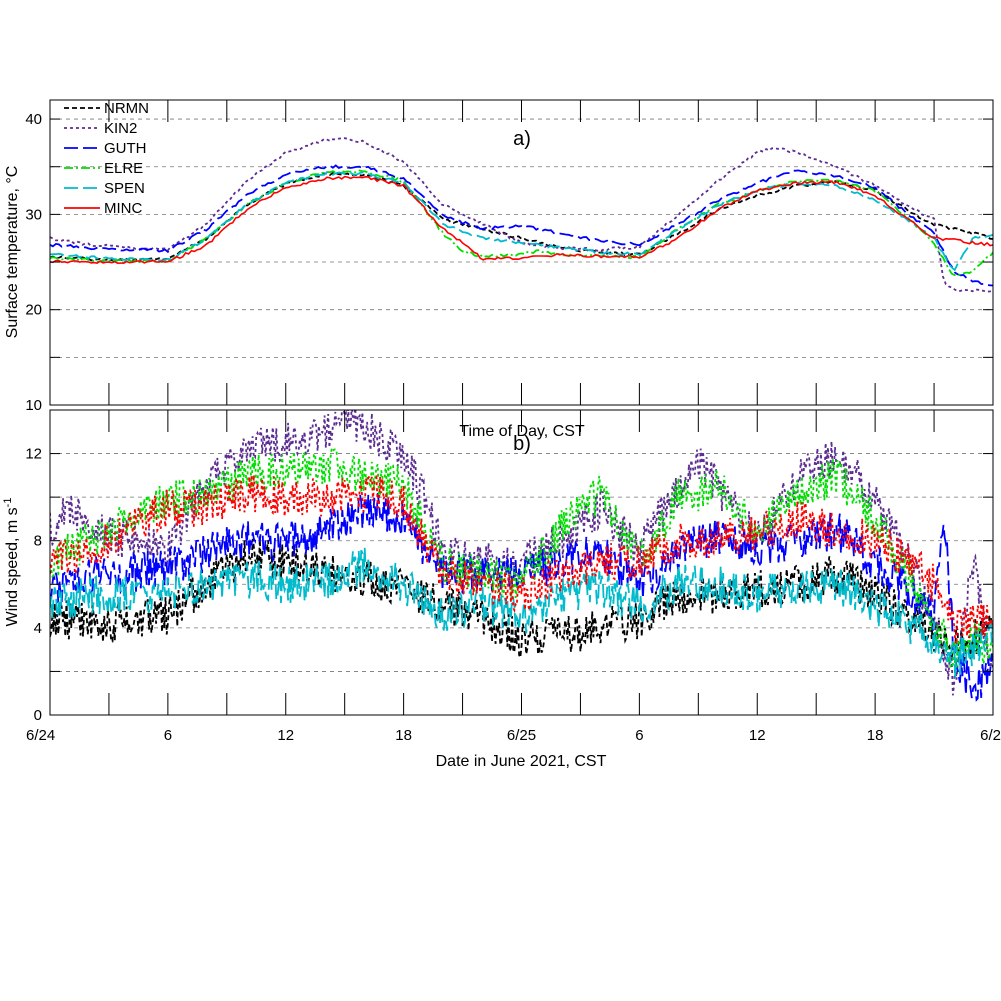 Image resolution: width=1001 pixels, height=1001 pixels. I want to click on y-tick-label: 12, so click(33, 454).